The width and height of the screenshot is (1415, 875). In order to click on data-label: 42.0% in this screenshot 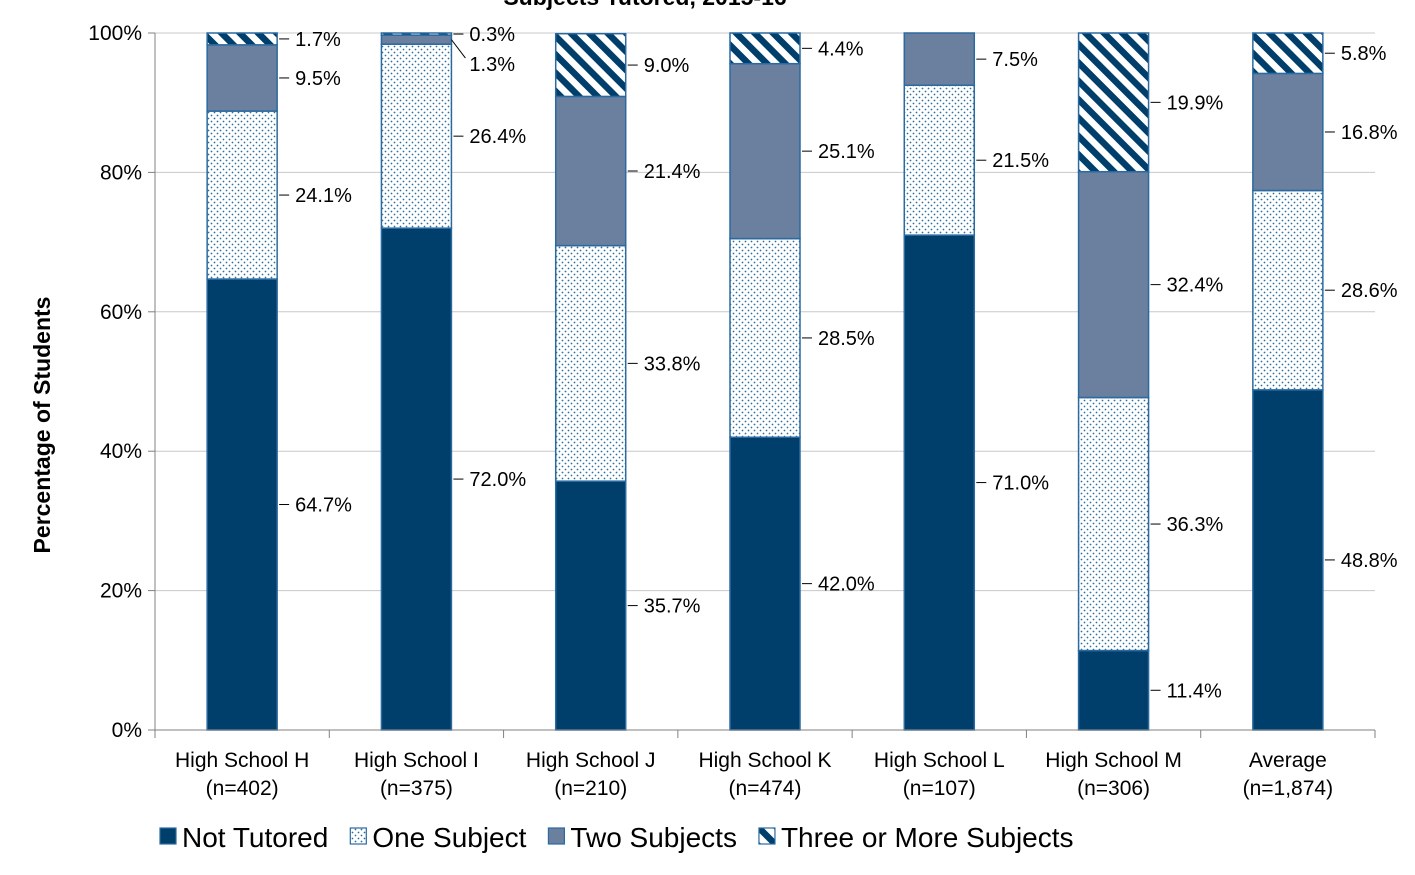, I will do `click(846, 585)`.